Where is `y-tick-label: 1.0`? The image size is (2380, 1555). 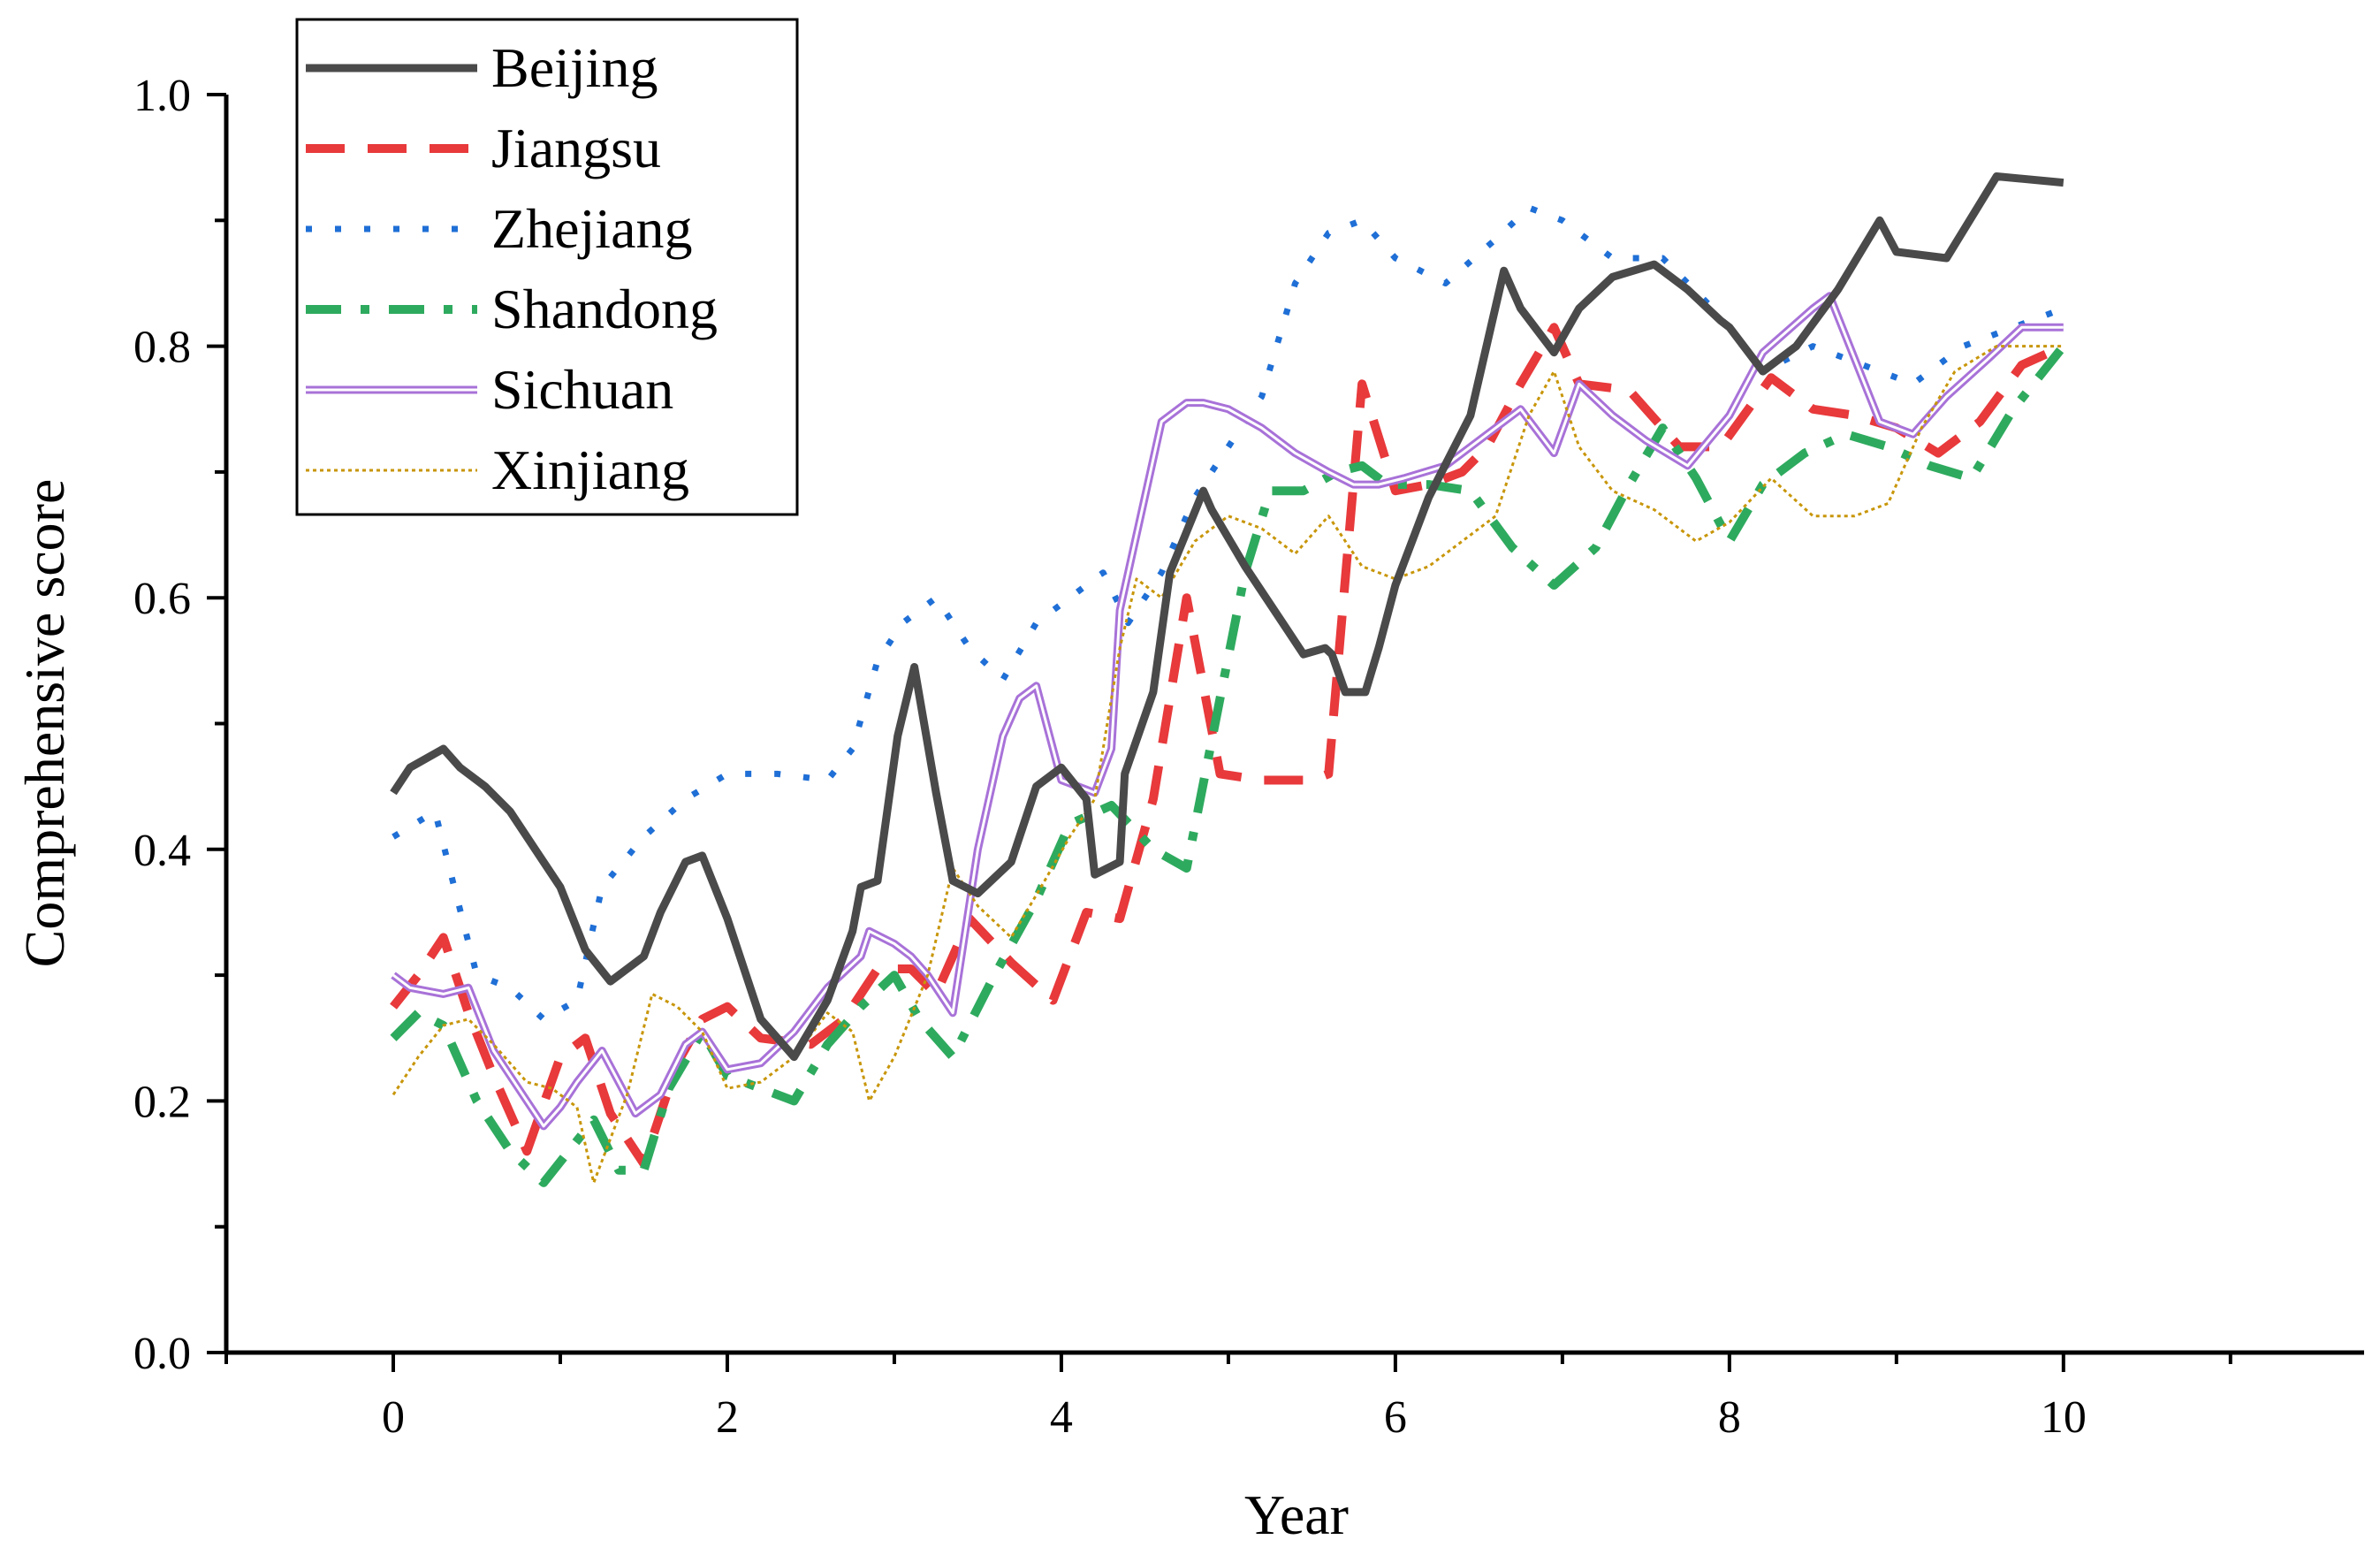
y-tick-label: 1.0 is located at coordinates (162, 96).